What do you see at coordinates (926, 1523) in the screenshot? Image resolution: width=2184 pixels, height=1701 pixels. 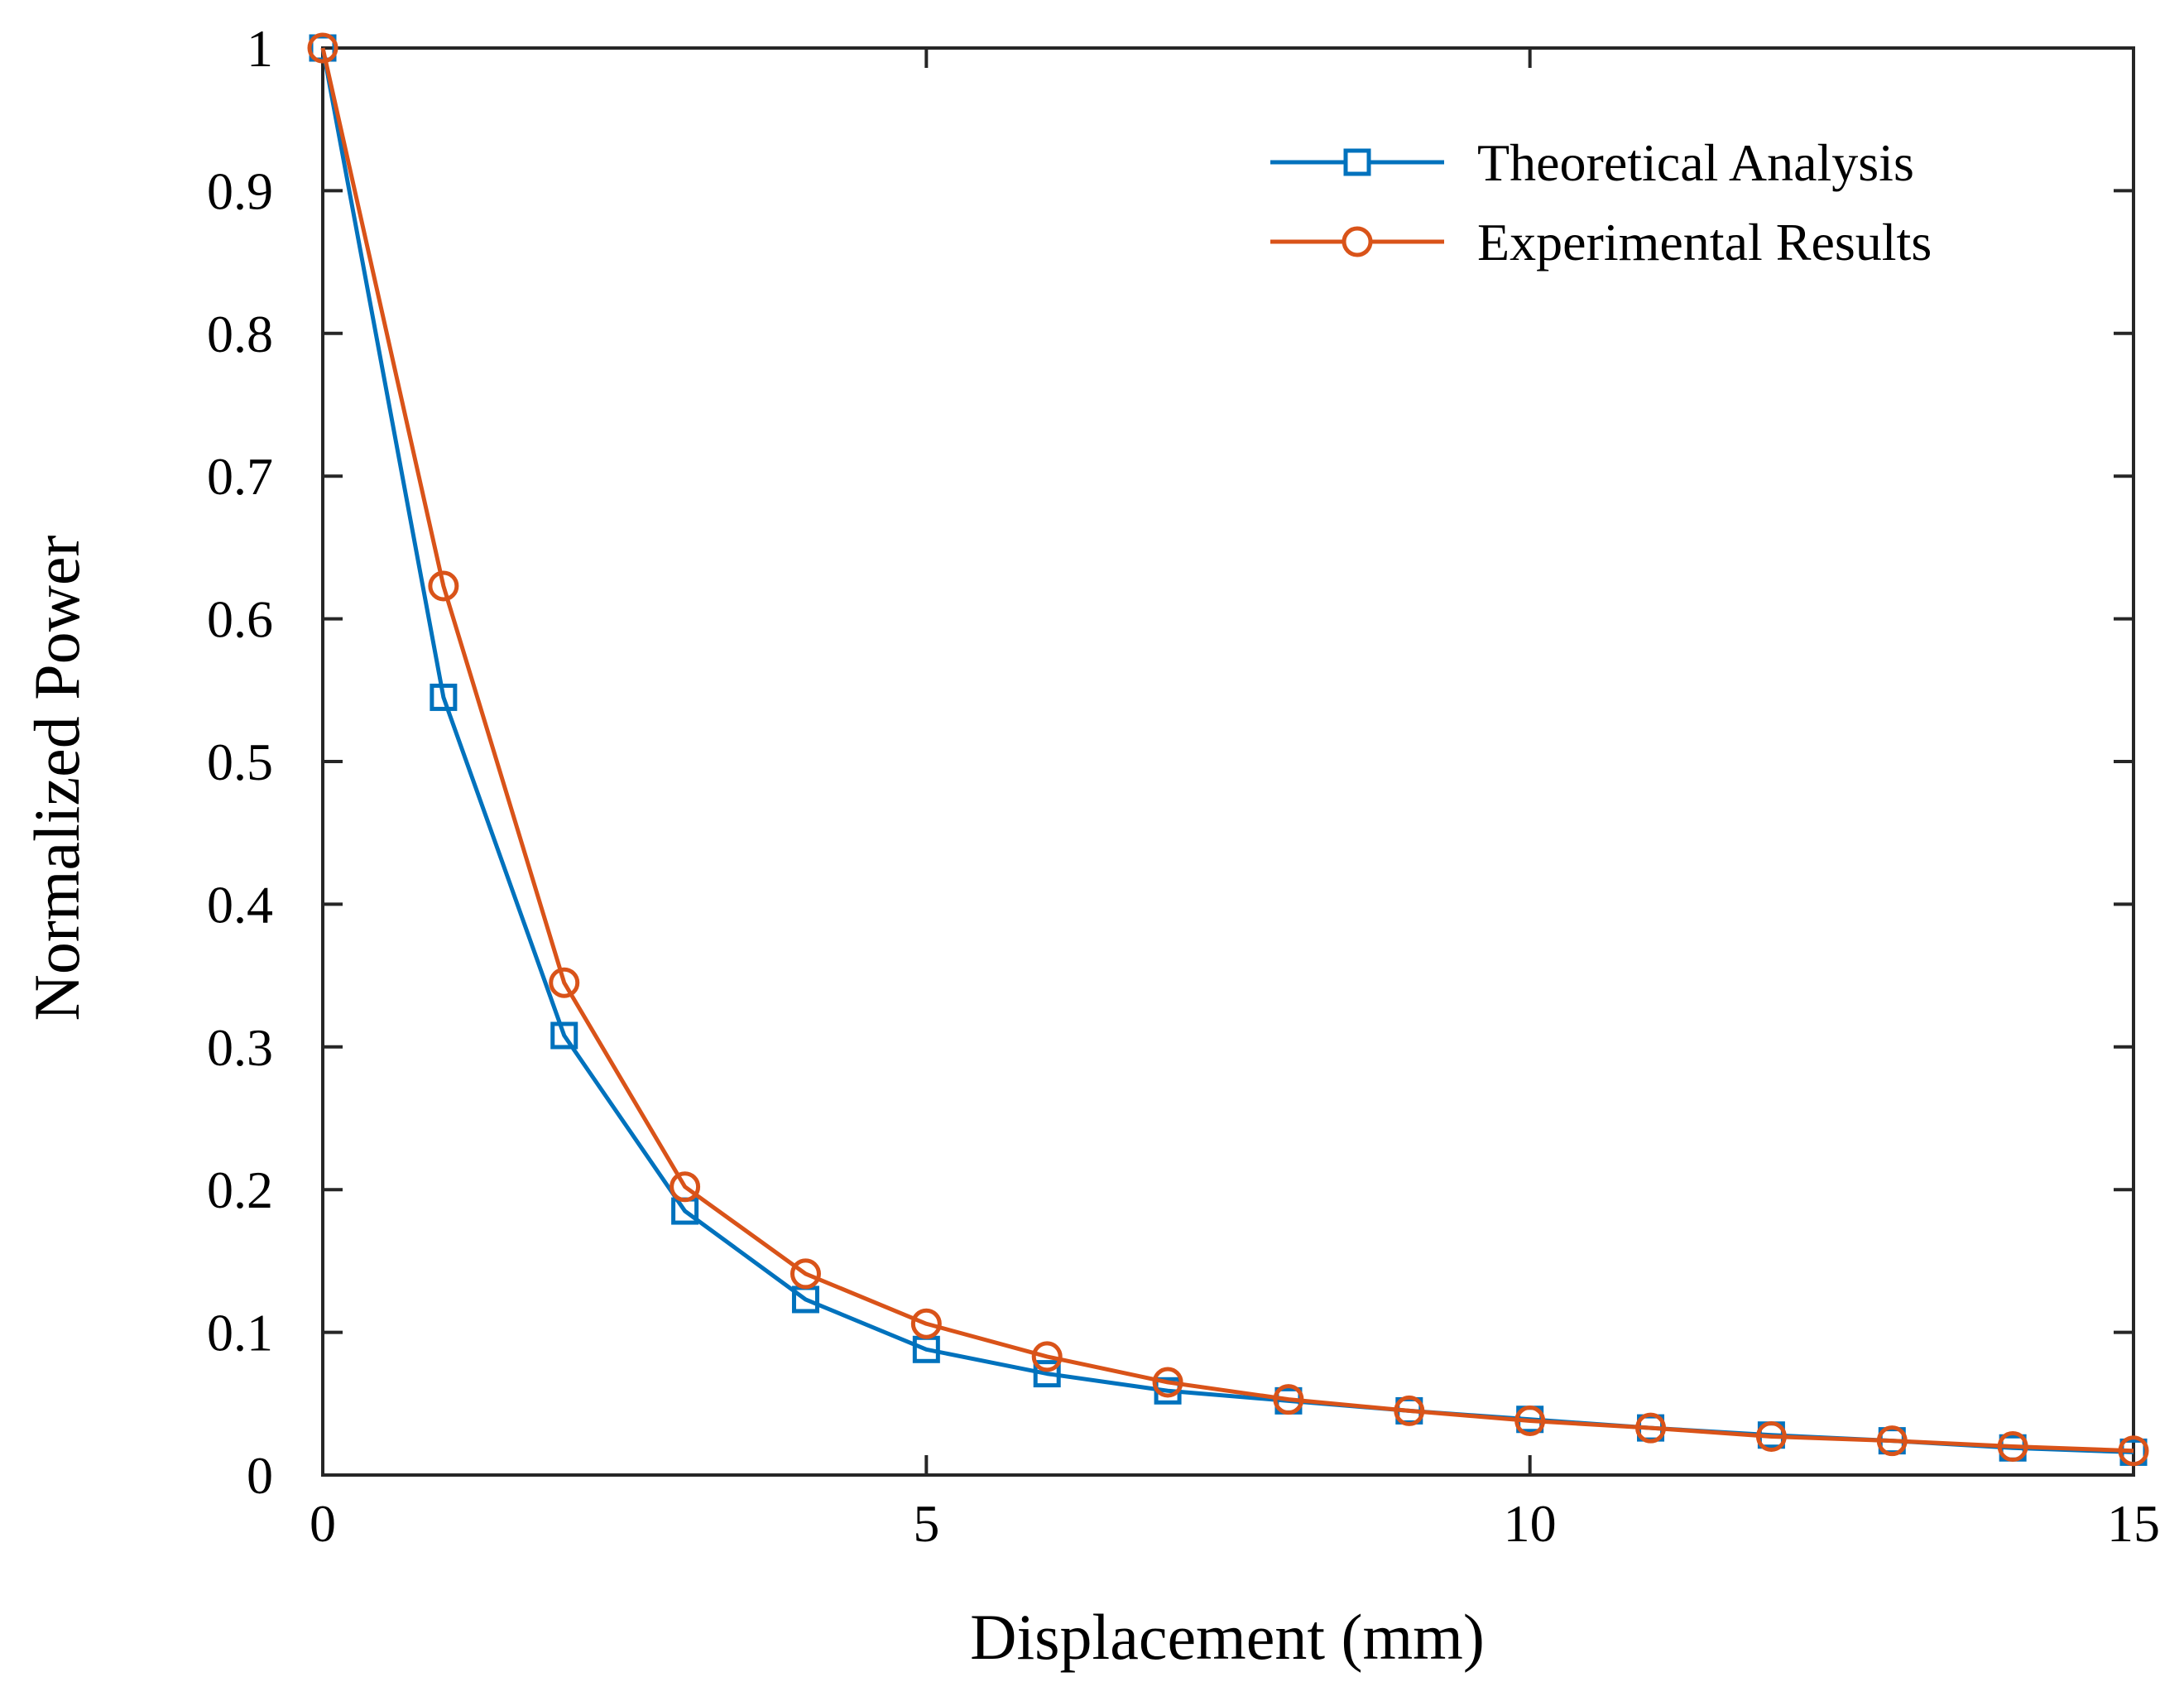 I see `x-tick-label: 5` at bounding box center [926, 1523].